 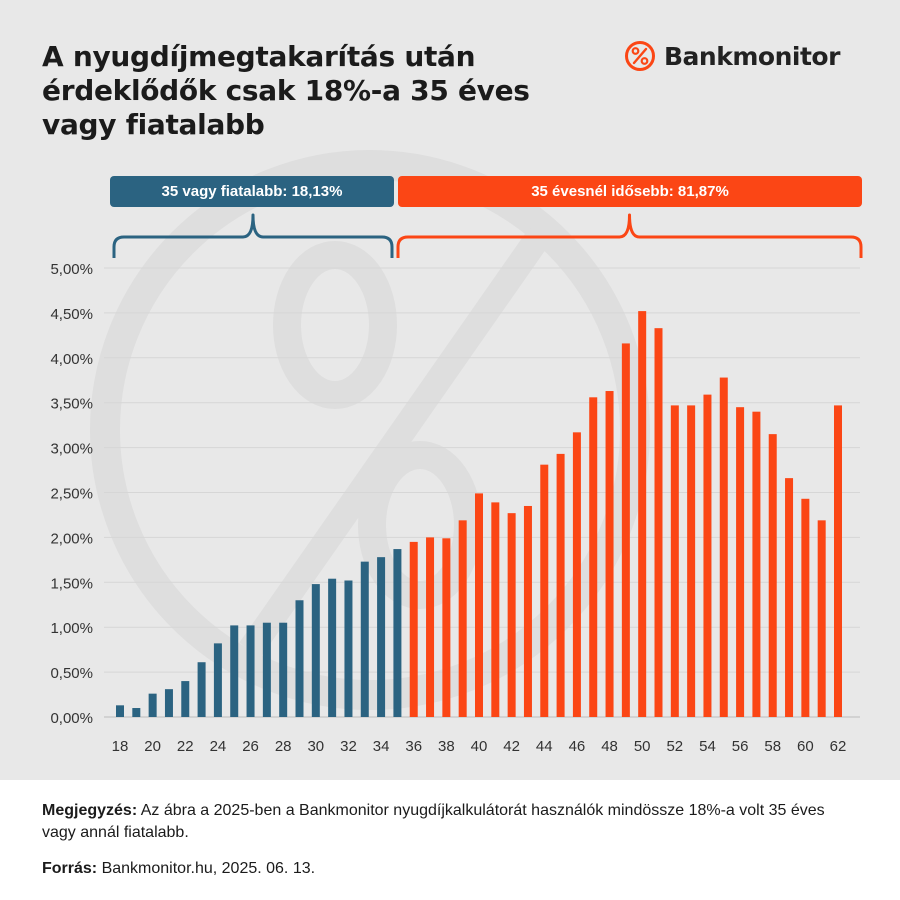 What do you see at coordinates (805, 746) in the screenshot?
I see `x-tick-label: 60` at bounding box center [805, 746].